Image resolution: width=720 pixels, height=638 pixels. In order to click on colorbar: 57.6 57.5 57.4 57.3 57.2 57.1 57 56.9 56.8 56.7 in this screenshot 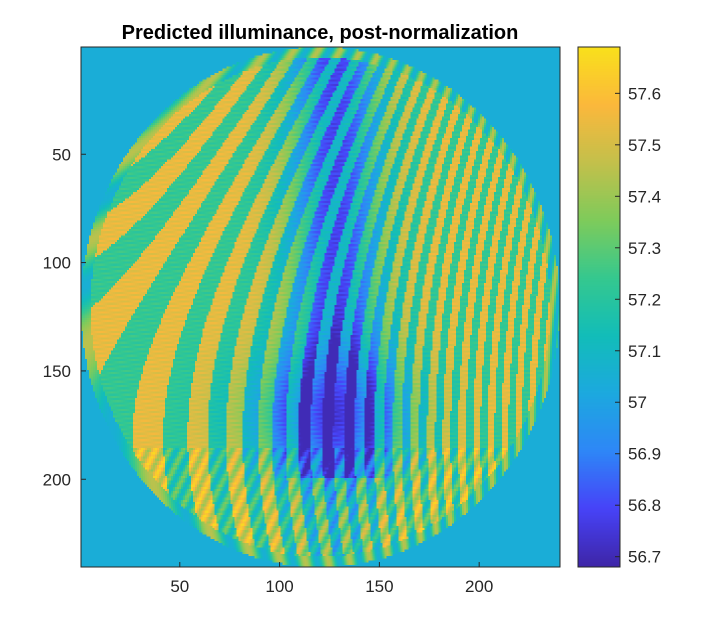, I will do `click(619, 307)`.